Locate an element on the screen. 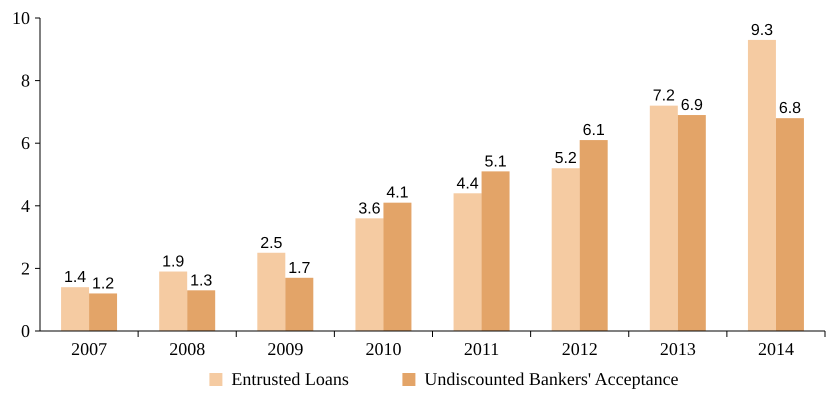 This screenshot has width=831, height=403. data-label: 4.4 is located at coordinates (467, 183).